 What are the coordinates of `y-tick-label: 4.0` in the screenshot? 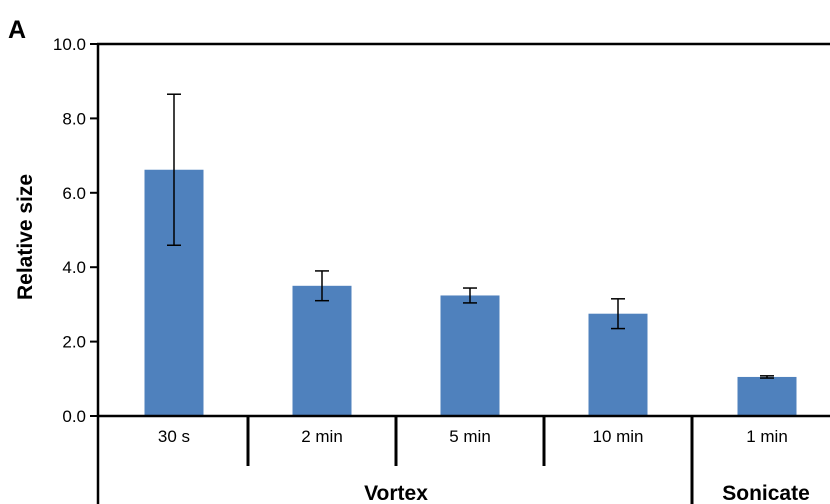 It's located at (74, 267).